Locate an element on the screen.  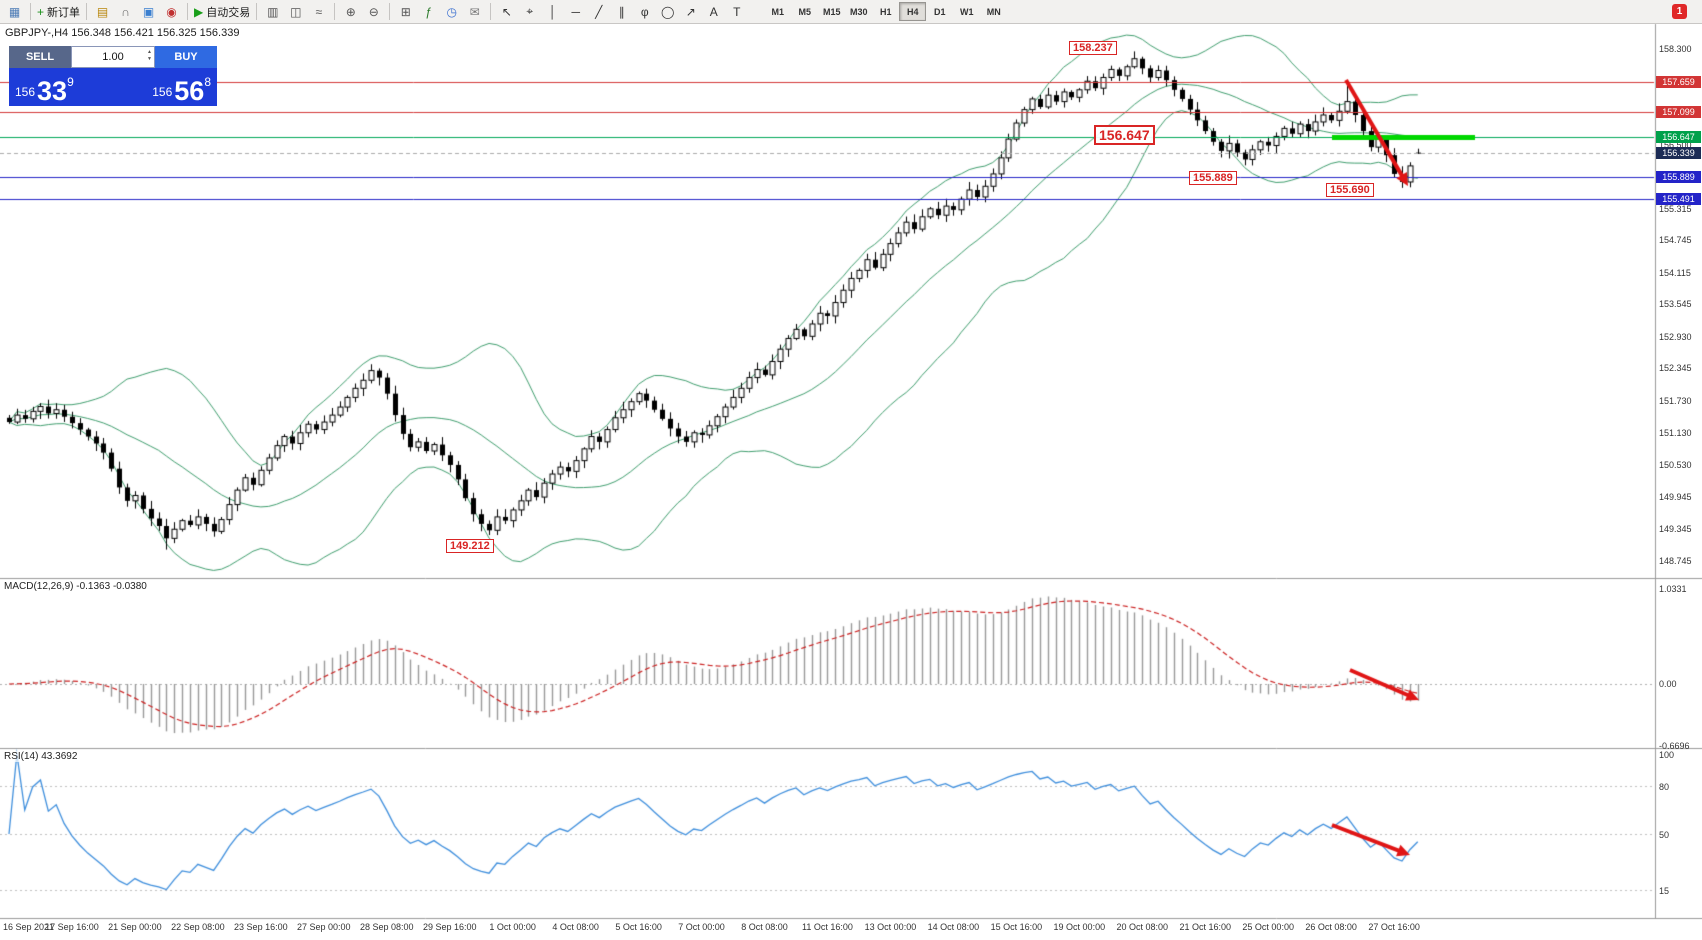
zoom-in-icon: ⊕ is located at coordinates (350, 11).